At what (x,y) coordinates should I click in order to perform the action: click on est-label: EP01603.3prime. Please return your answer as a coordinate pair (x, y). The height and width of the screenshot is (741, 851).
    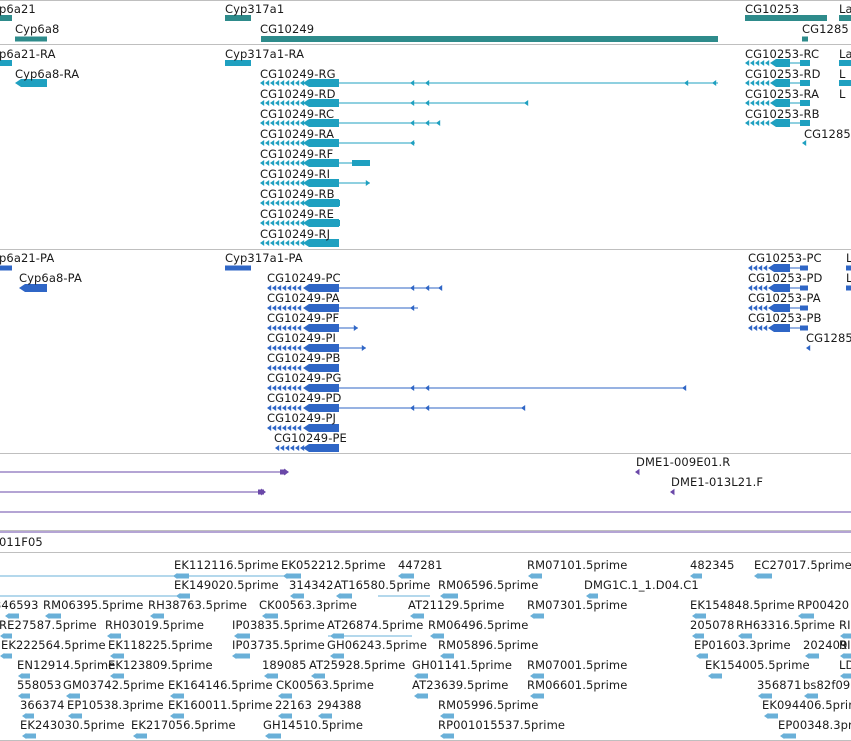
    Looking at the image, I should click on (742, 645).